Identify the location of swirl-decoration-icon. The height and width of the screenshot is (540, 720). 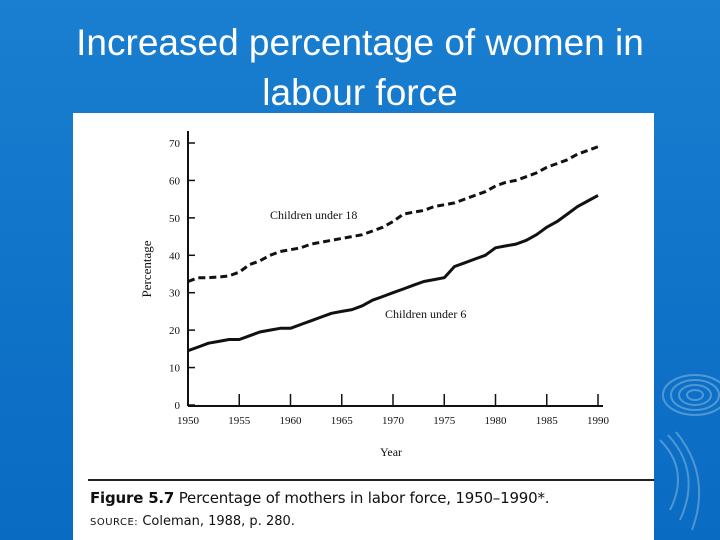
(689, 452).